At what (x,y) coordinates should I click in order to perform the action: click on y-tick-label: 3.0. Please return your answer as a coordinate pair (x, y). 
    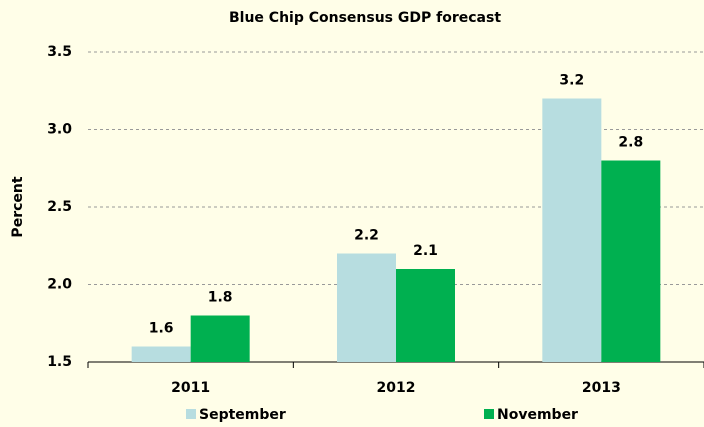
    Looking at the image, I should click on (59, 130).